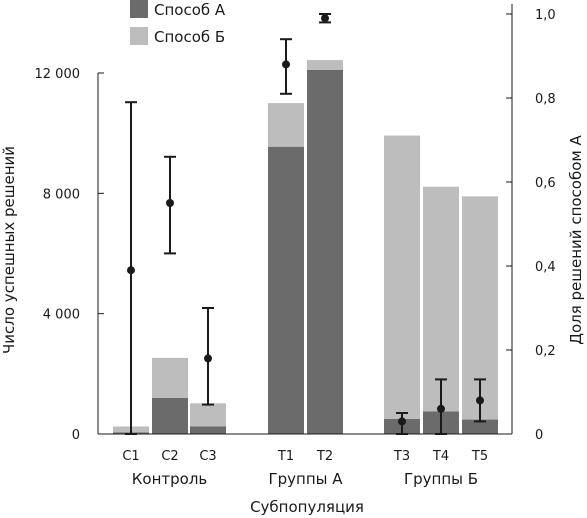 This screenshot has height=518, width=587. Describe the element at coordinates (545, 99) in the screenshot. I see `y2-tick-label: 0,8` at that location.